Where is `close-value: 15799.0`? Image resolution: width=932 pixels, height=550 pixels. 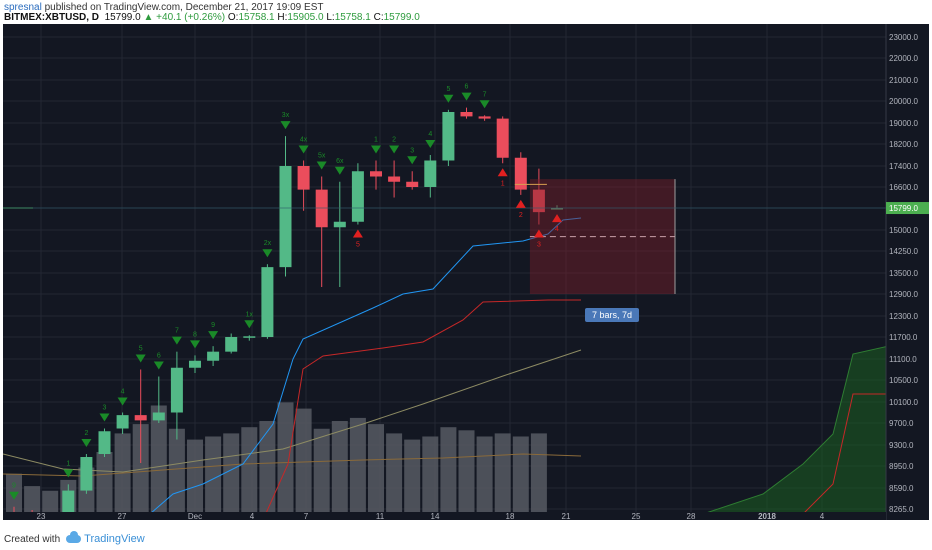 close-value: 15799.0 is located at coordinates (401, 17).